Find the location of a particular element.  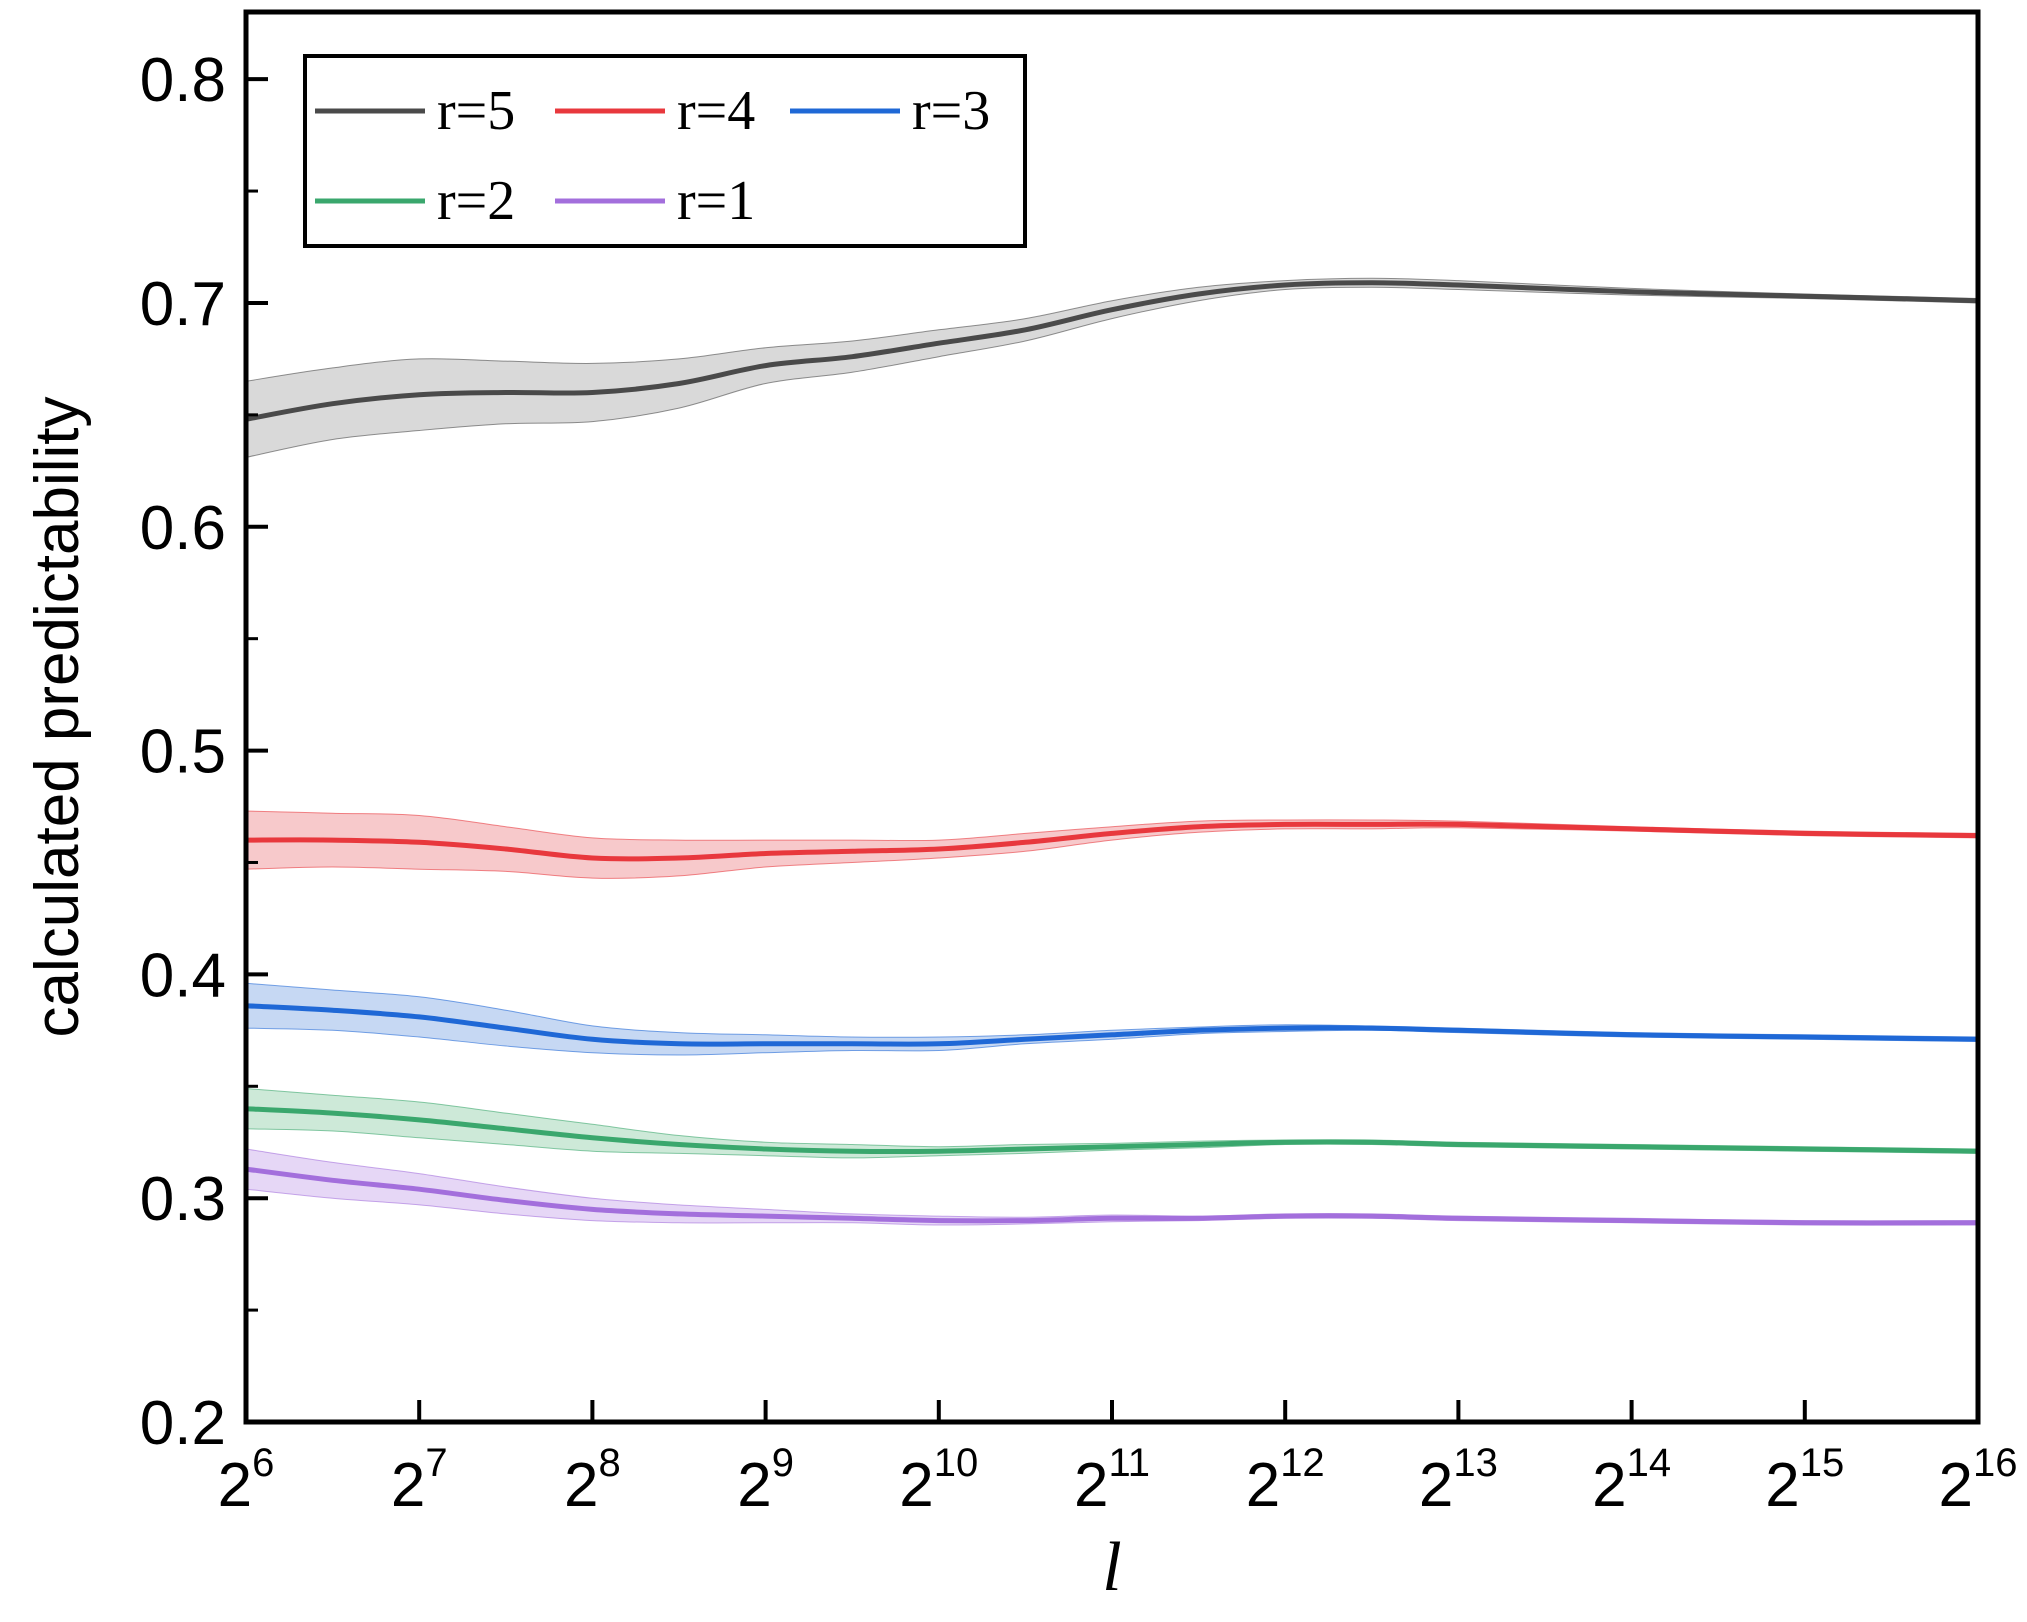

band-r4 is located at coordinates (1112, 844).